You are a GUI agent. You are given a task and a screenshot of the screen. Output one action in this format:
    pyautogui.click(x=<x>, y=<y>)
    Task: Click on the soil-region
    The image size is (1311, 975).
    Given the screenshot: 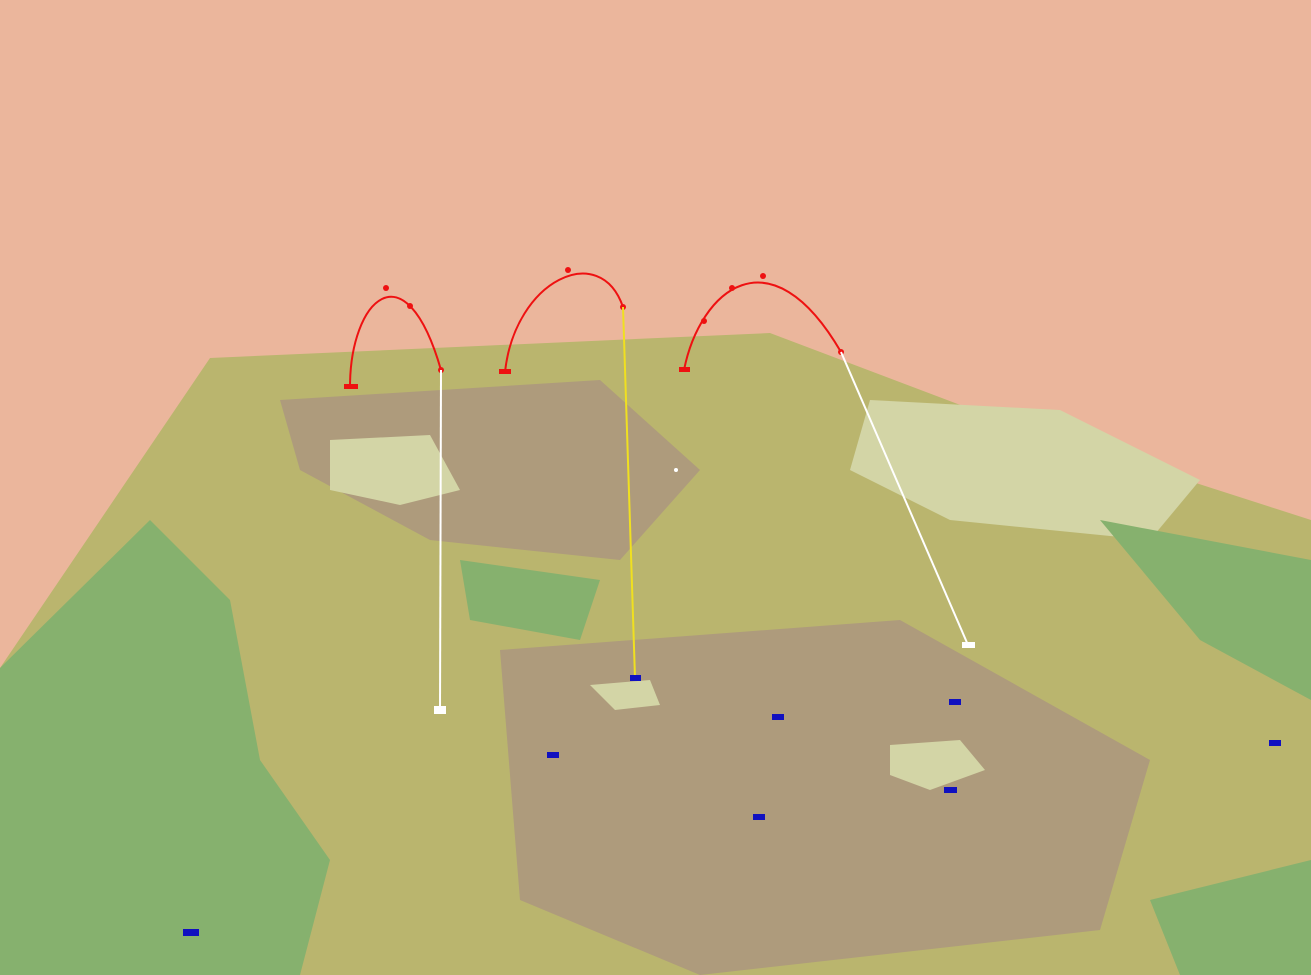 What is the action you would take?
    pyautogui.click(x=490, y=470)
    